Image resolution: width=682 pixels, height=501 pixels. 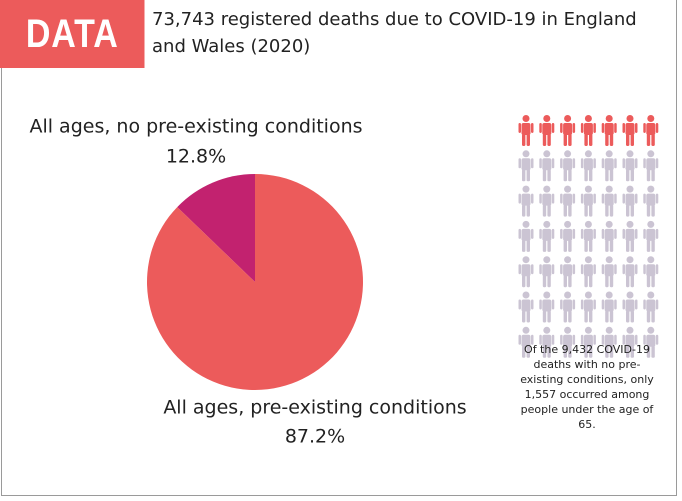 I want to click on slice-value-label: 87.2%, so click(x=315, y=437).